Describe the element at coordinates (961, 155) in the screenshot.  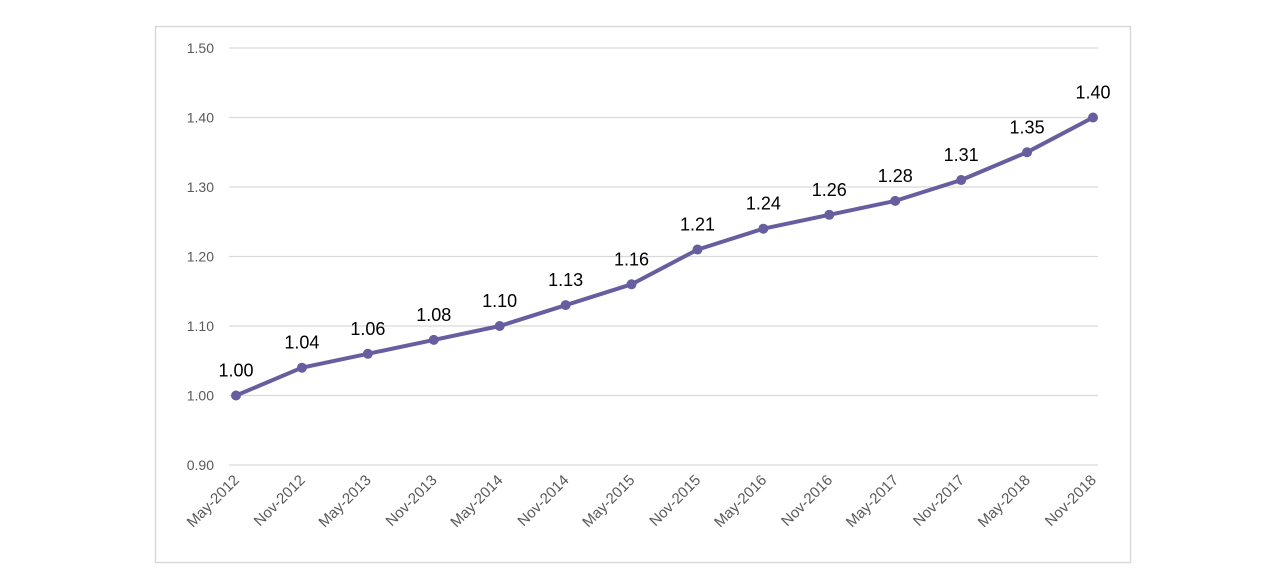
I see `data-label: 1.31` at that location.